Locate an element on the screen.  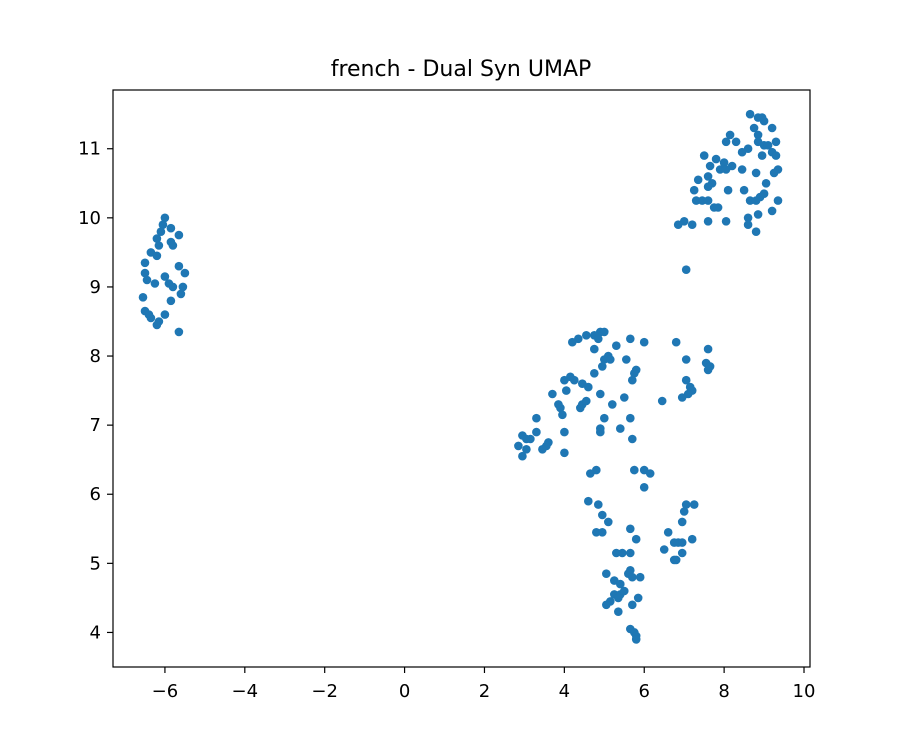
y-tick-label: 8 is located at coordinates (95, 356).